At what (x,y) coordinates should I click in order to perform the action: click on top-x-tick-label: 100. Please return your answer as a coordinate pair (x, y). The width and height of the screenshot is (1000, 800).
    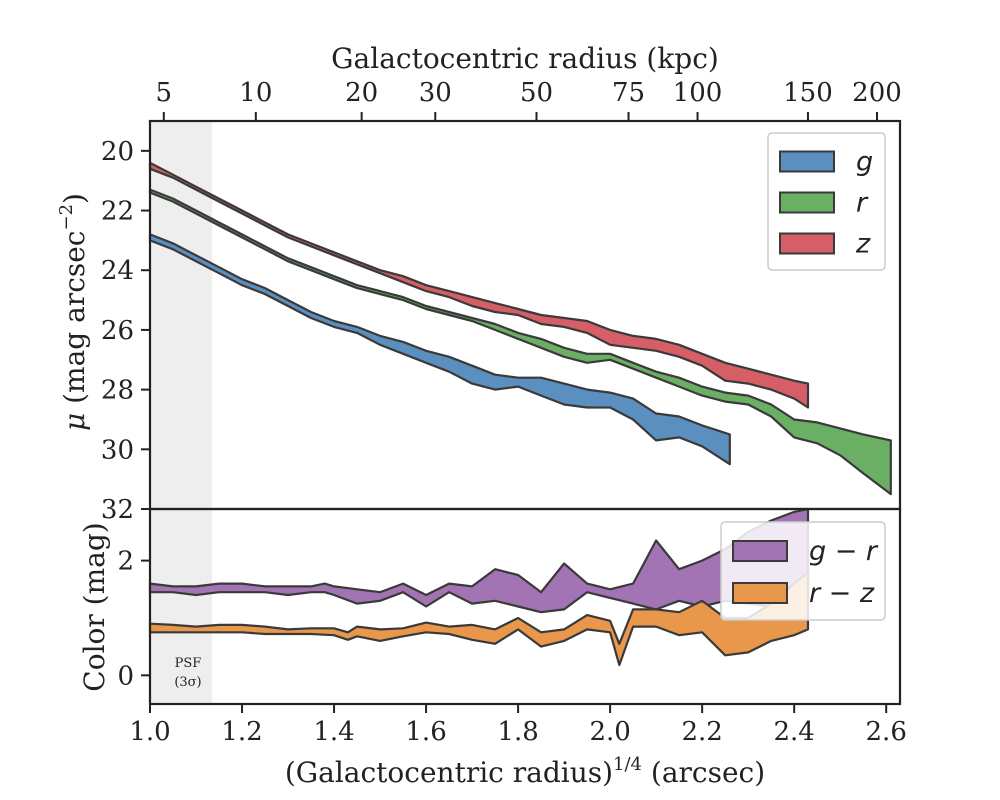
    Looking at the image, I should click on (698, 93).